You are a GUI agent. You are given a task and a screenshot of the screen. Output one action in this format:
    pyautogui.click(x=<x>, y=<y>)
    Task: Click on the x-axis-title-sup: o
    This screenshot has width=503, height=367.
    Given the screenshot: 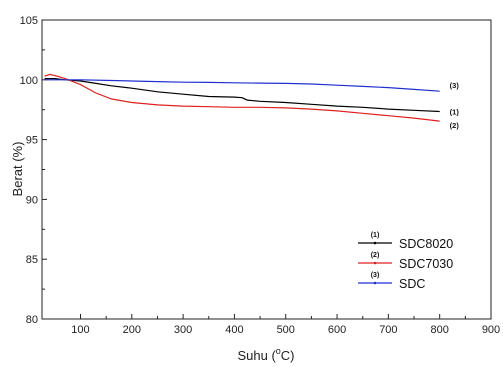 What is the action you would take?
    pyautogui.click(x=278, y=351)
    